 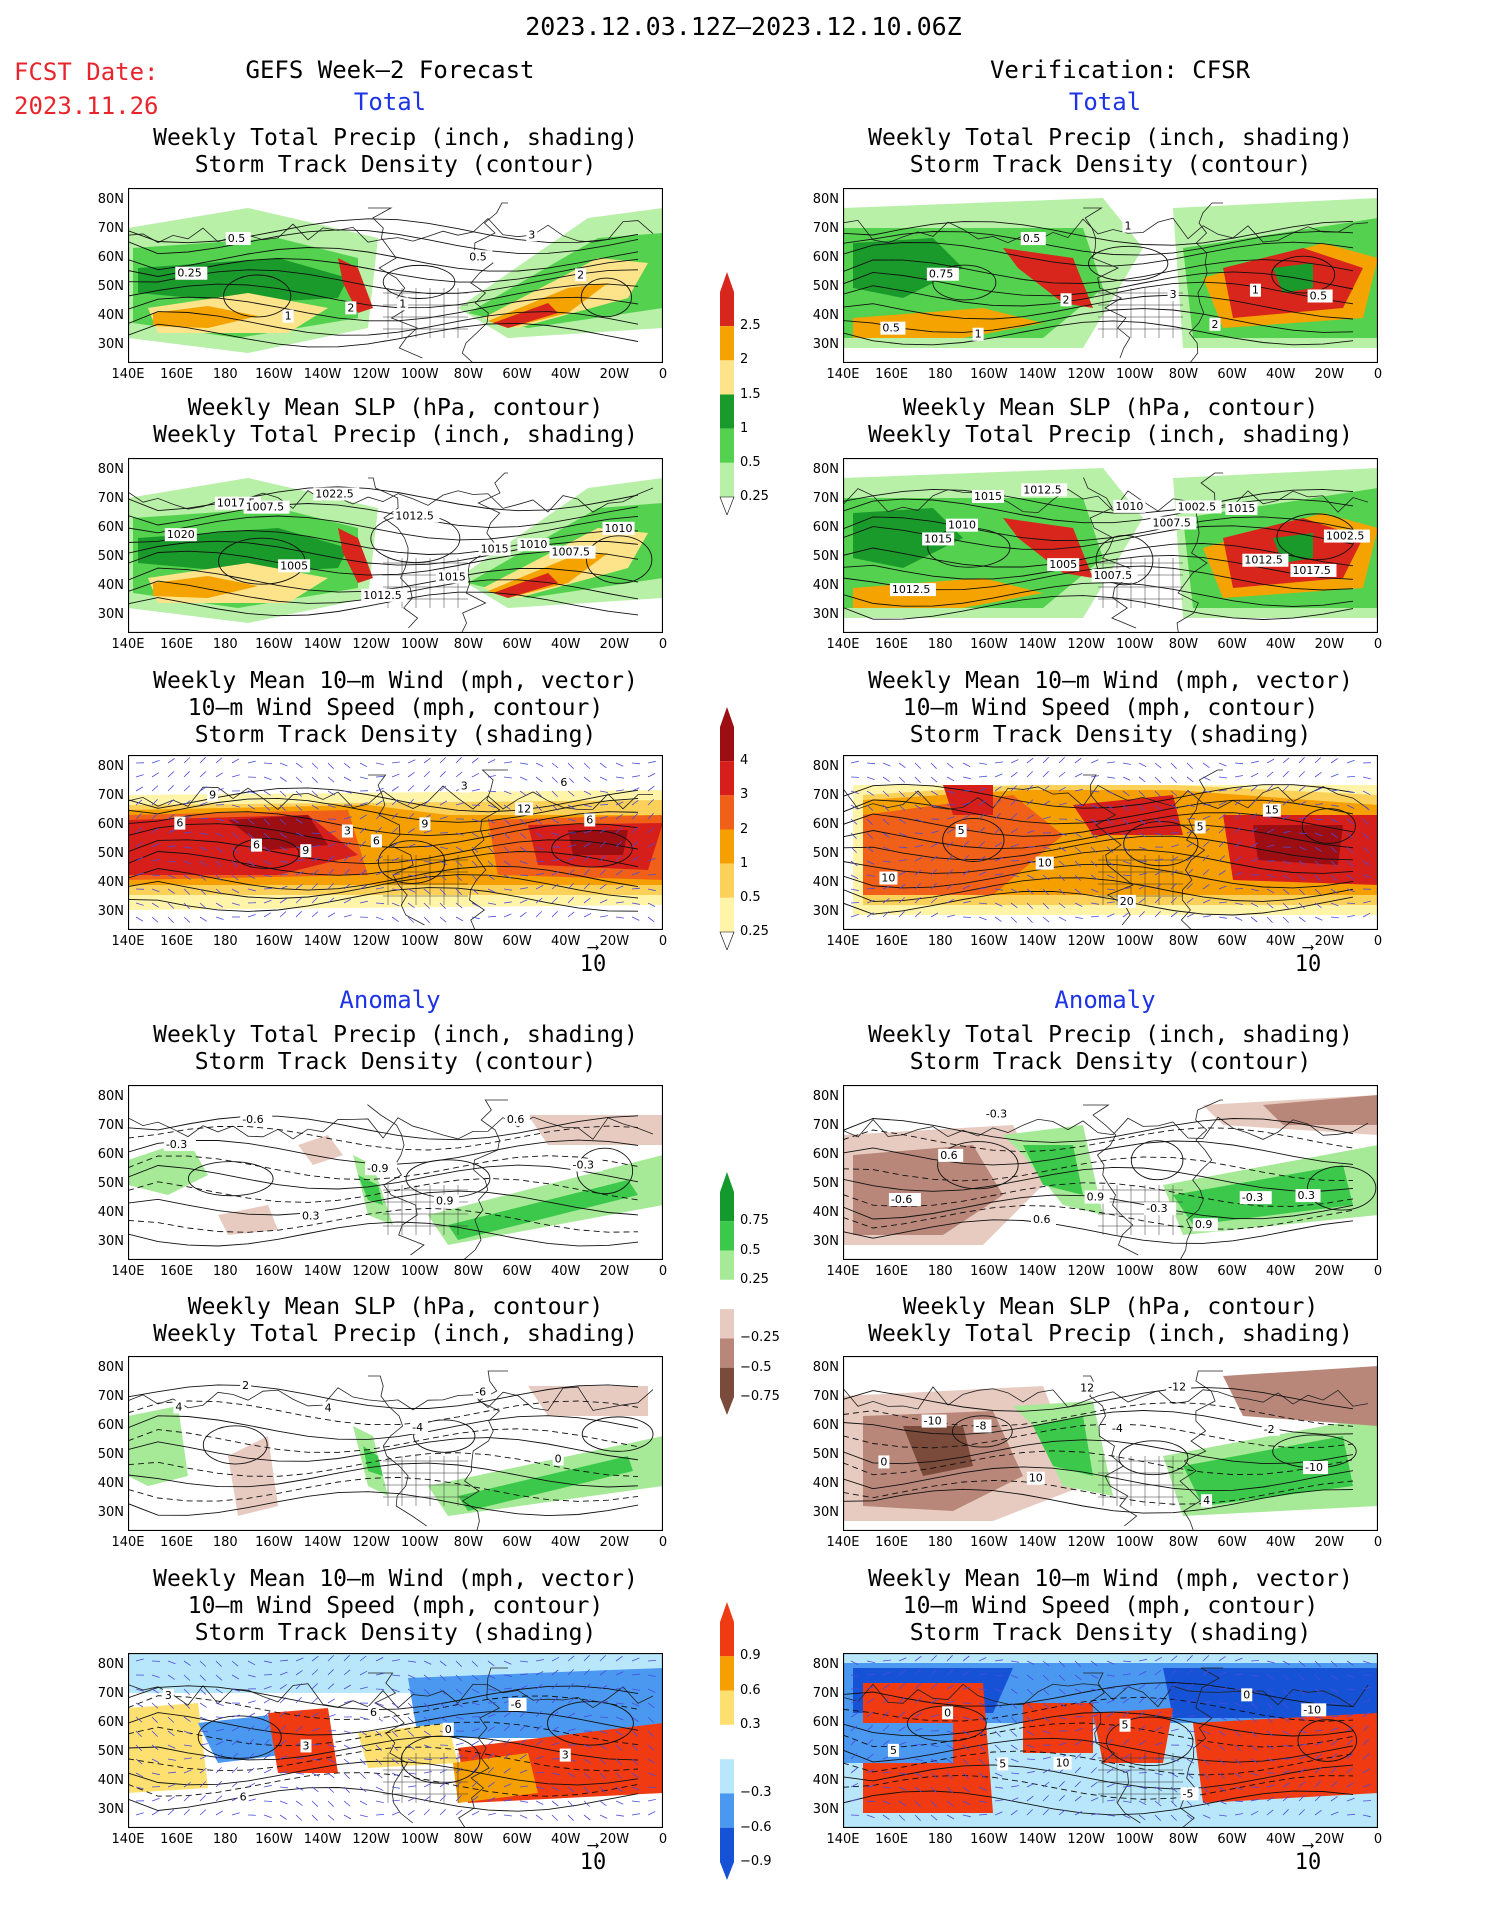 What do you see at coordinates (756, 1861) in the screenshot?
I see `colorbar-label: −0.9` at bounding box center [756, 1861].